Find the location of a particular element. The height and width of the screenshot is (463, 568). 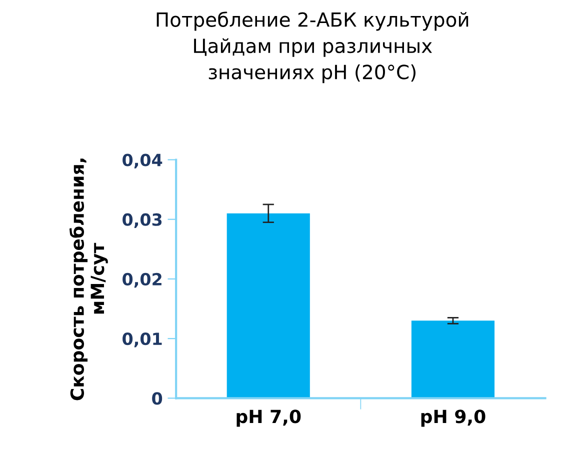

y-tick-label: 0,03 is located at coordinates (142, 220).